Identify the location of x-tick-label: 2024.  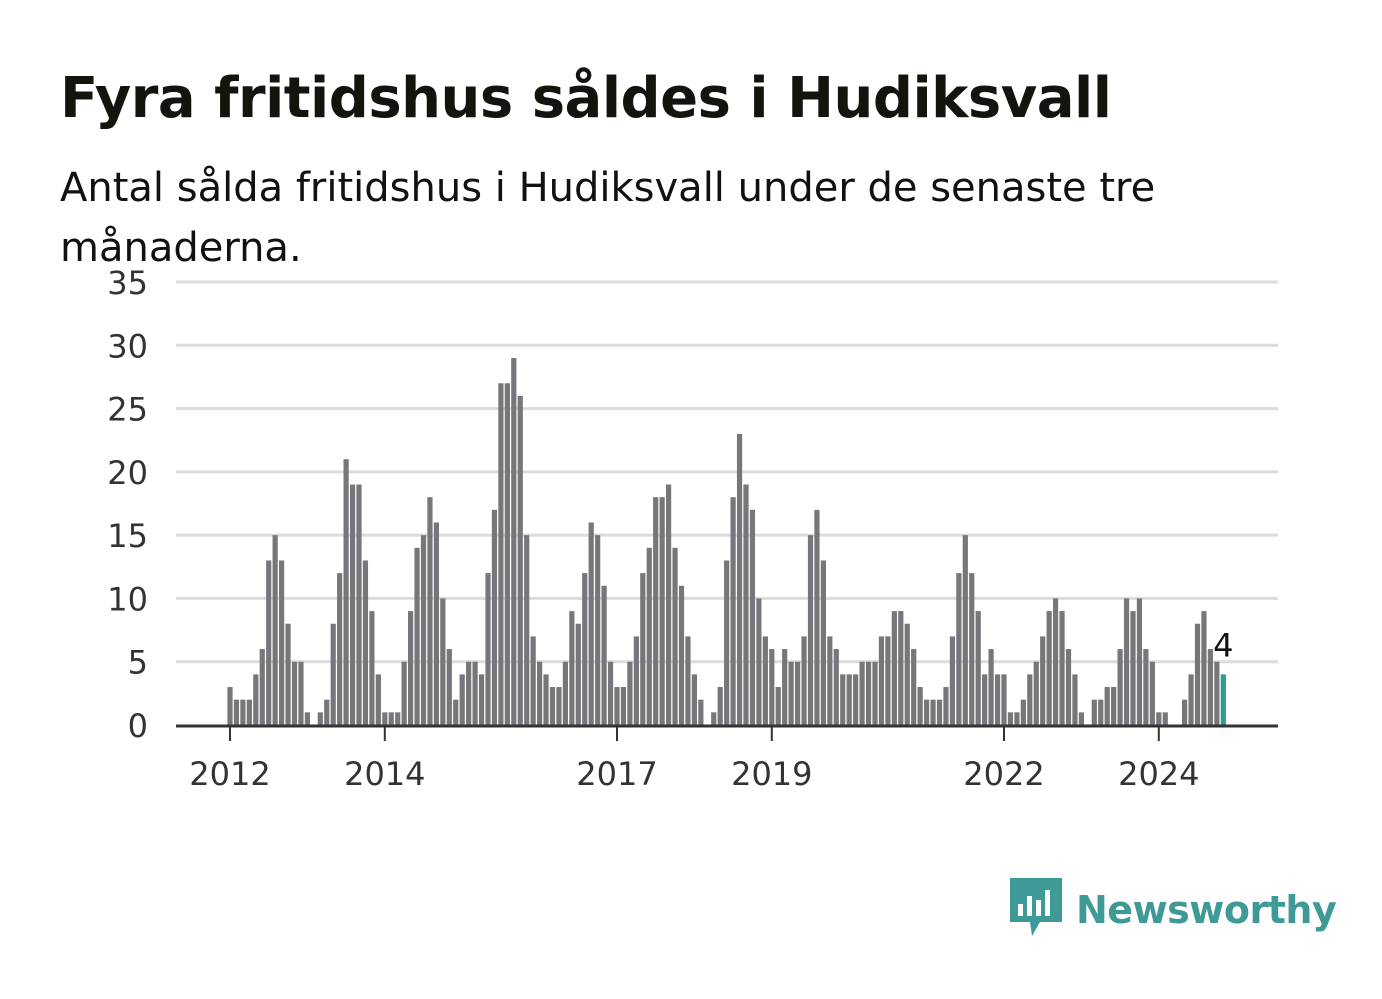
(1158, 774).